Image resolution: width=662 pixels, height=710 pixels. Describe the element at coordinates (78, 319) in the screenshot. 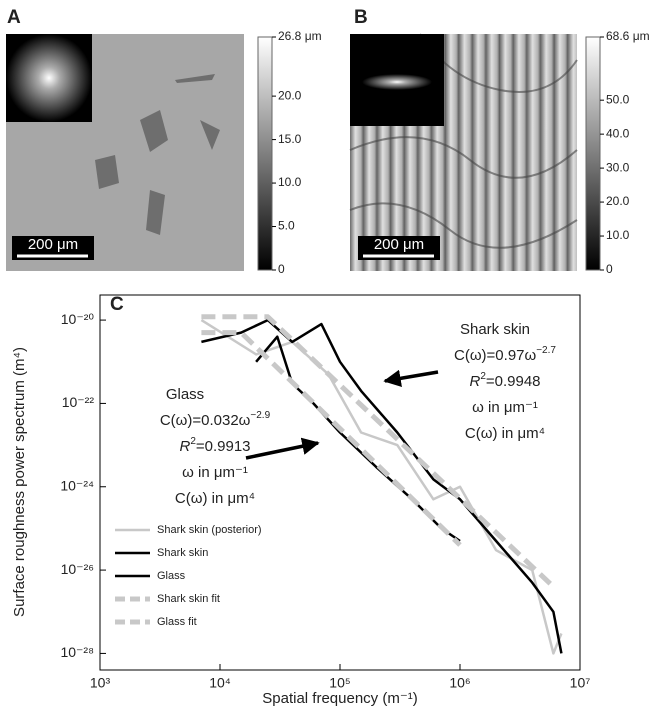

I see `y-tick-label: 10⁻²⁰` at that location.